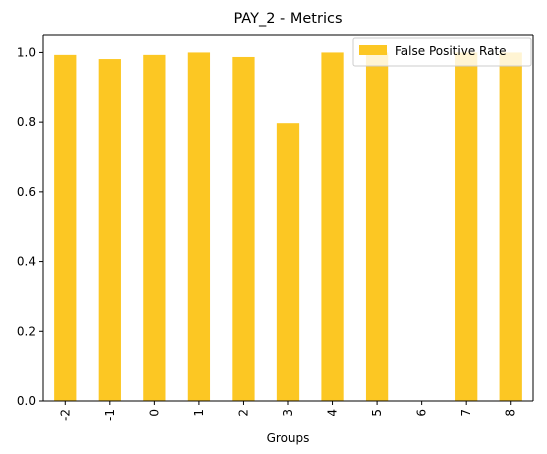  What do you see at coordinates (26, 331) in the screenshot?
I see `y-tick-label: 0.2` at bounding box center [26, 331].